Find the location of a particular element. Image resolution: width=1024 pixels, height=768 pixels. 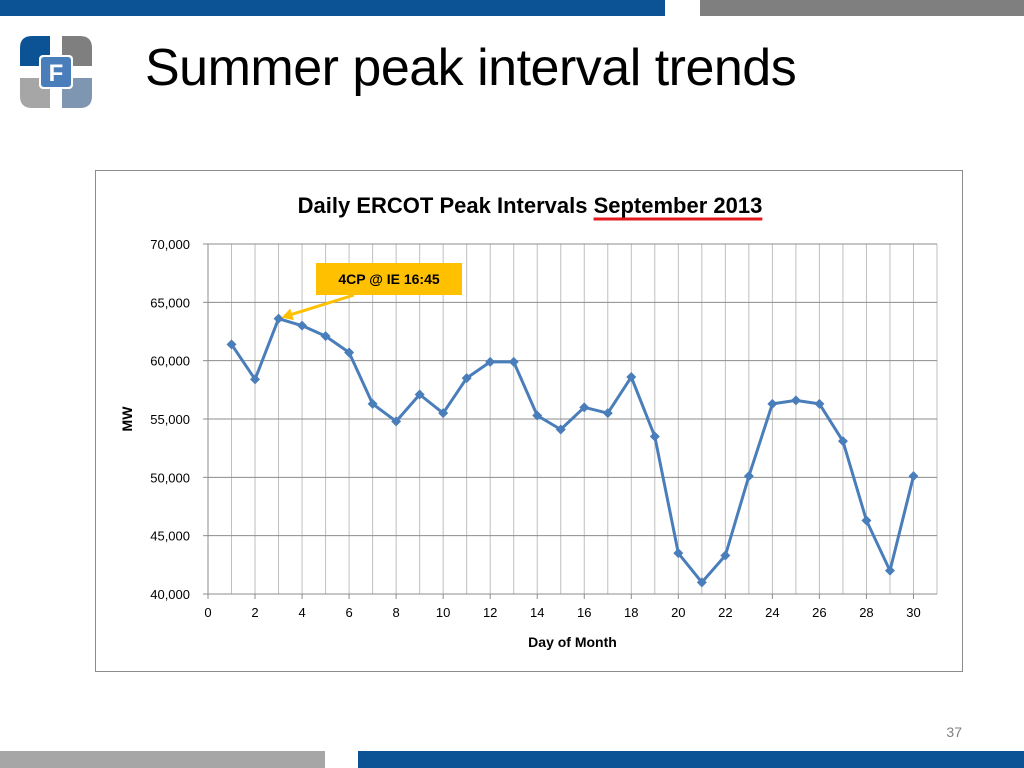

callout-arrow is located at coordinates (321, 305).